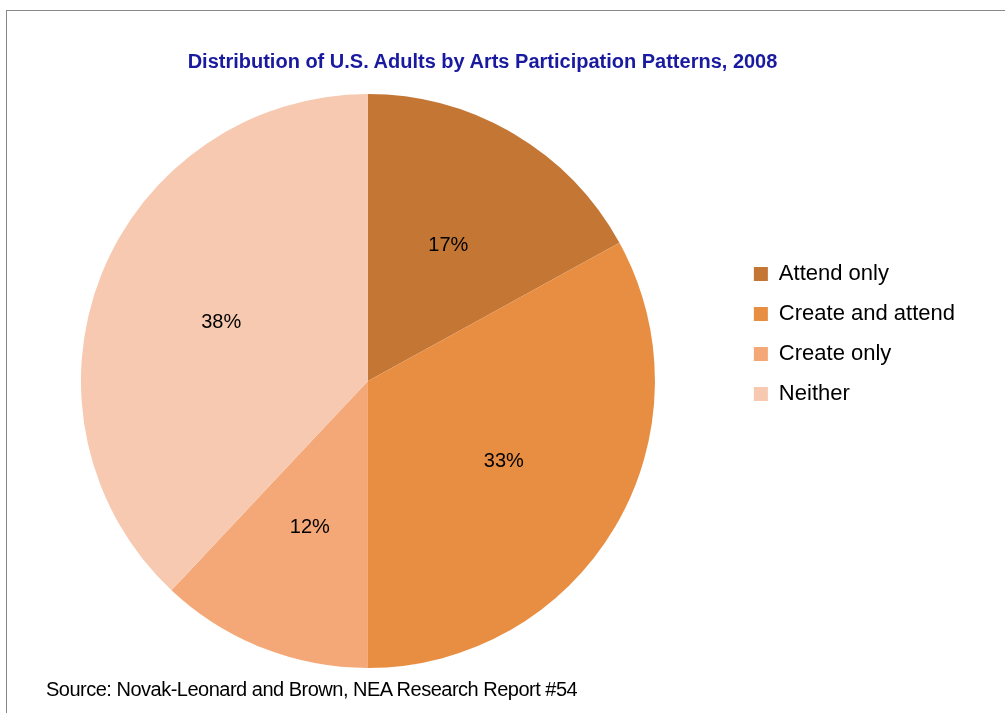  Describe the element at coordinates (482, 60) in the screenshot. I see `chart-title: Distribution of U.S. Adults by Arts Participation Patterns, 2008` at that location.